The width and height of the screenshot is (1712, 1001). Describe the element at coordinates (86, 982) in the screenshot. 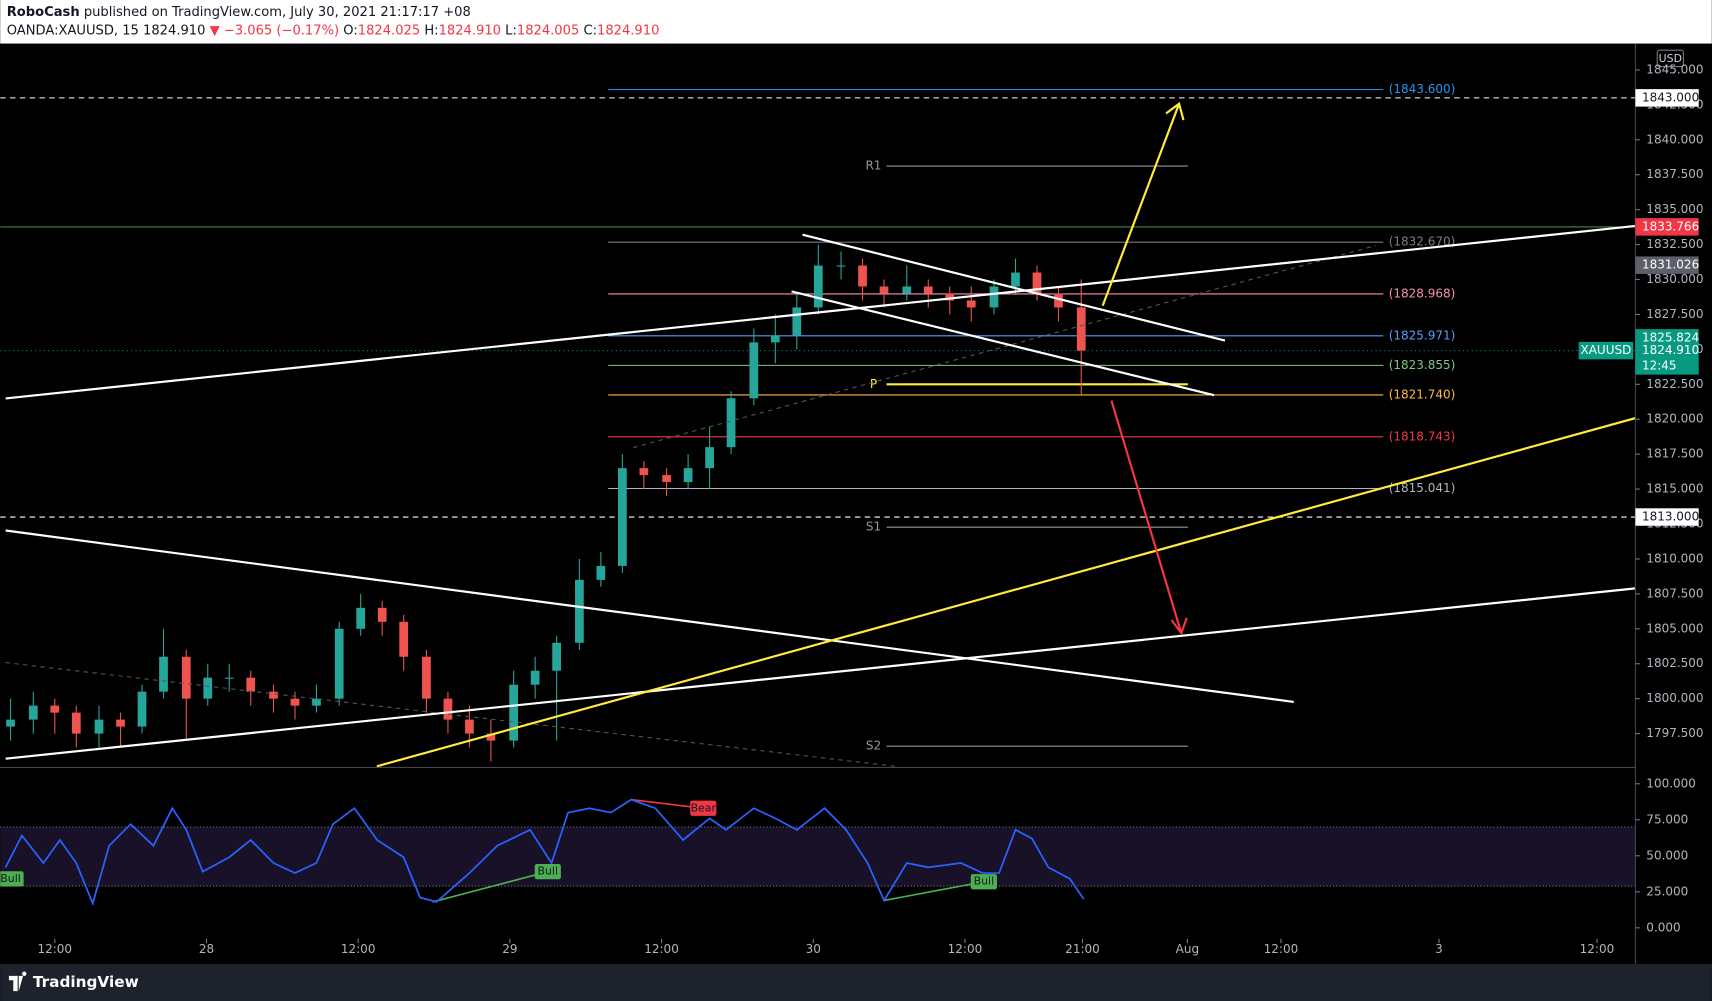

I see `brand: TradingView` at that location.